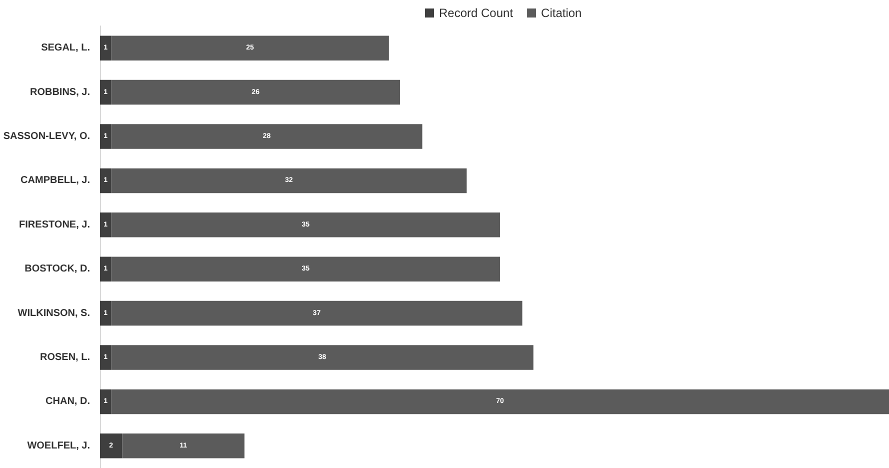  I want to click on y-tick-label: BOSTOCK, D., so click(57, 269).